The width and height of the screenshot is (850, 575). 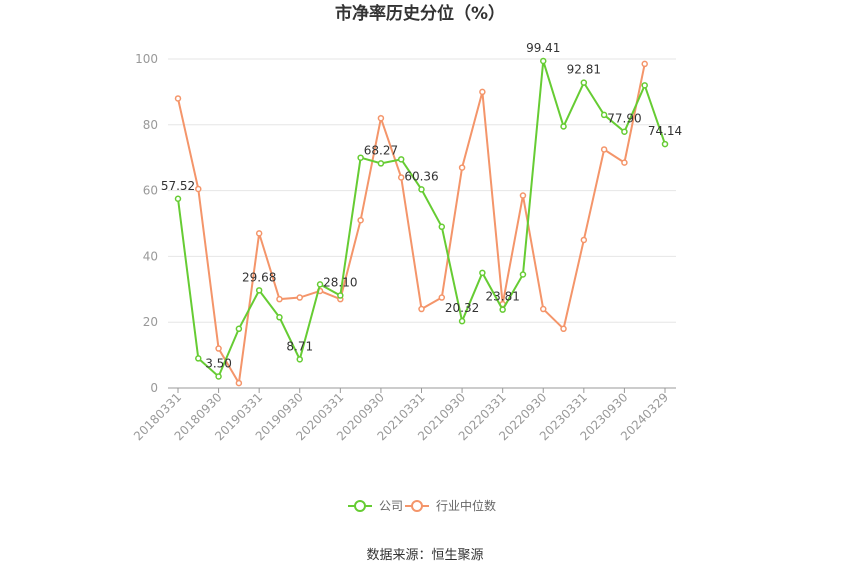 What do you see at coordinates (150, 322) in the screenshot?
I see `y-tick-label: 20` at bounding box center [150, 322].